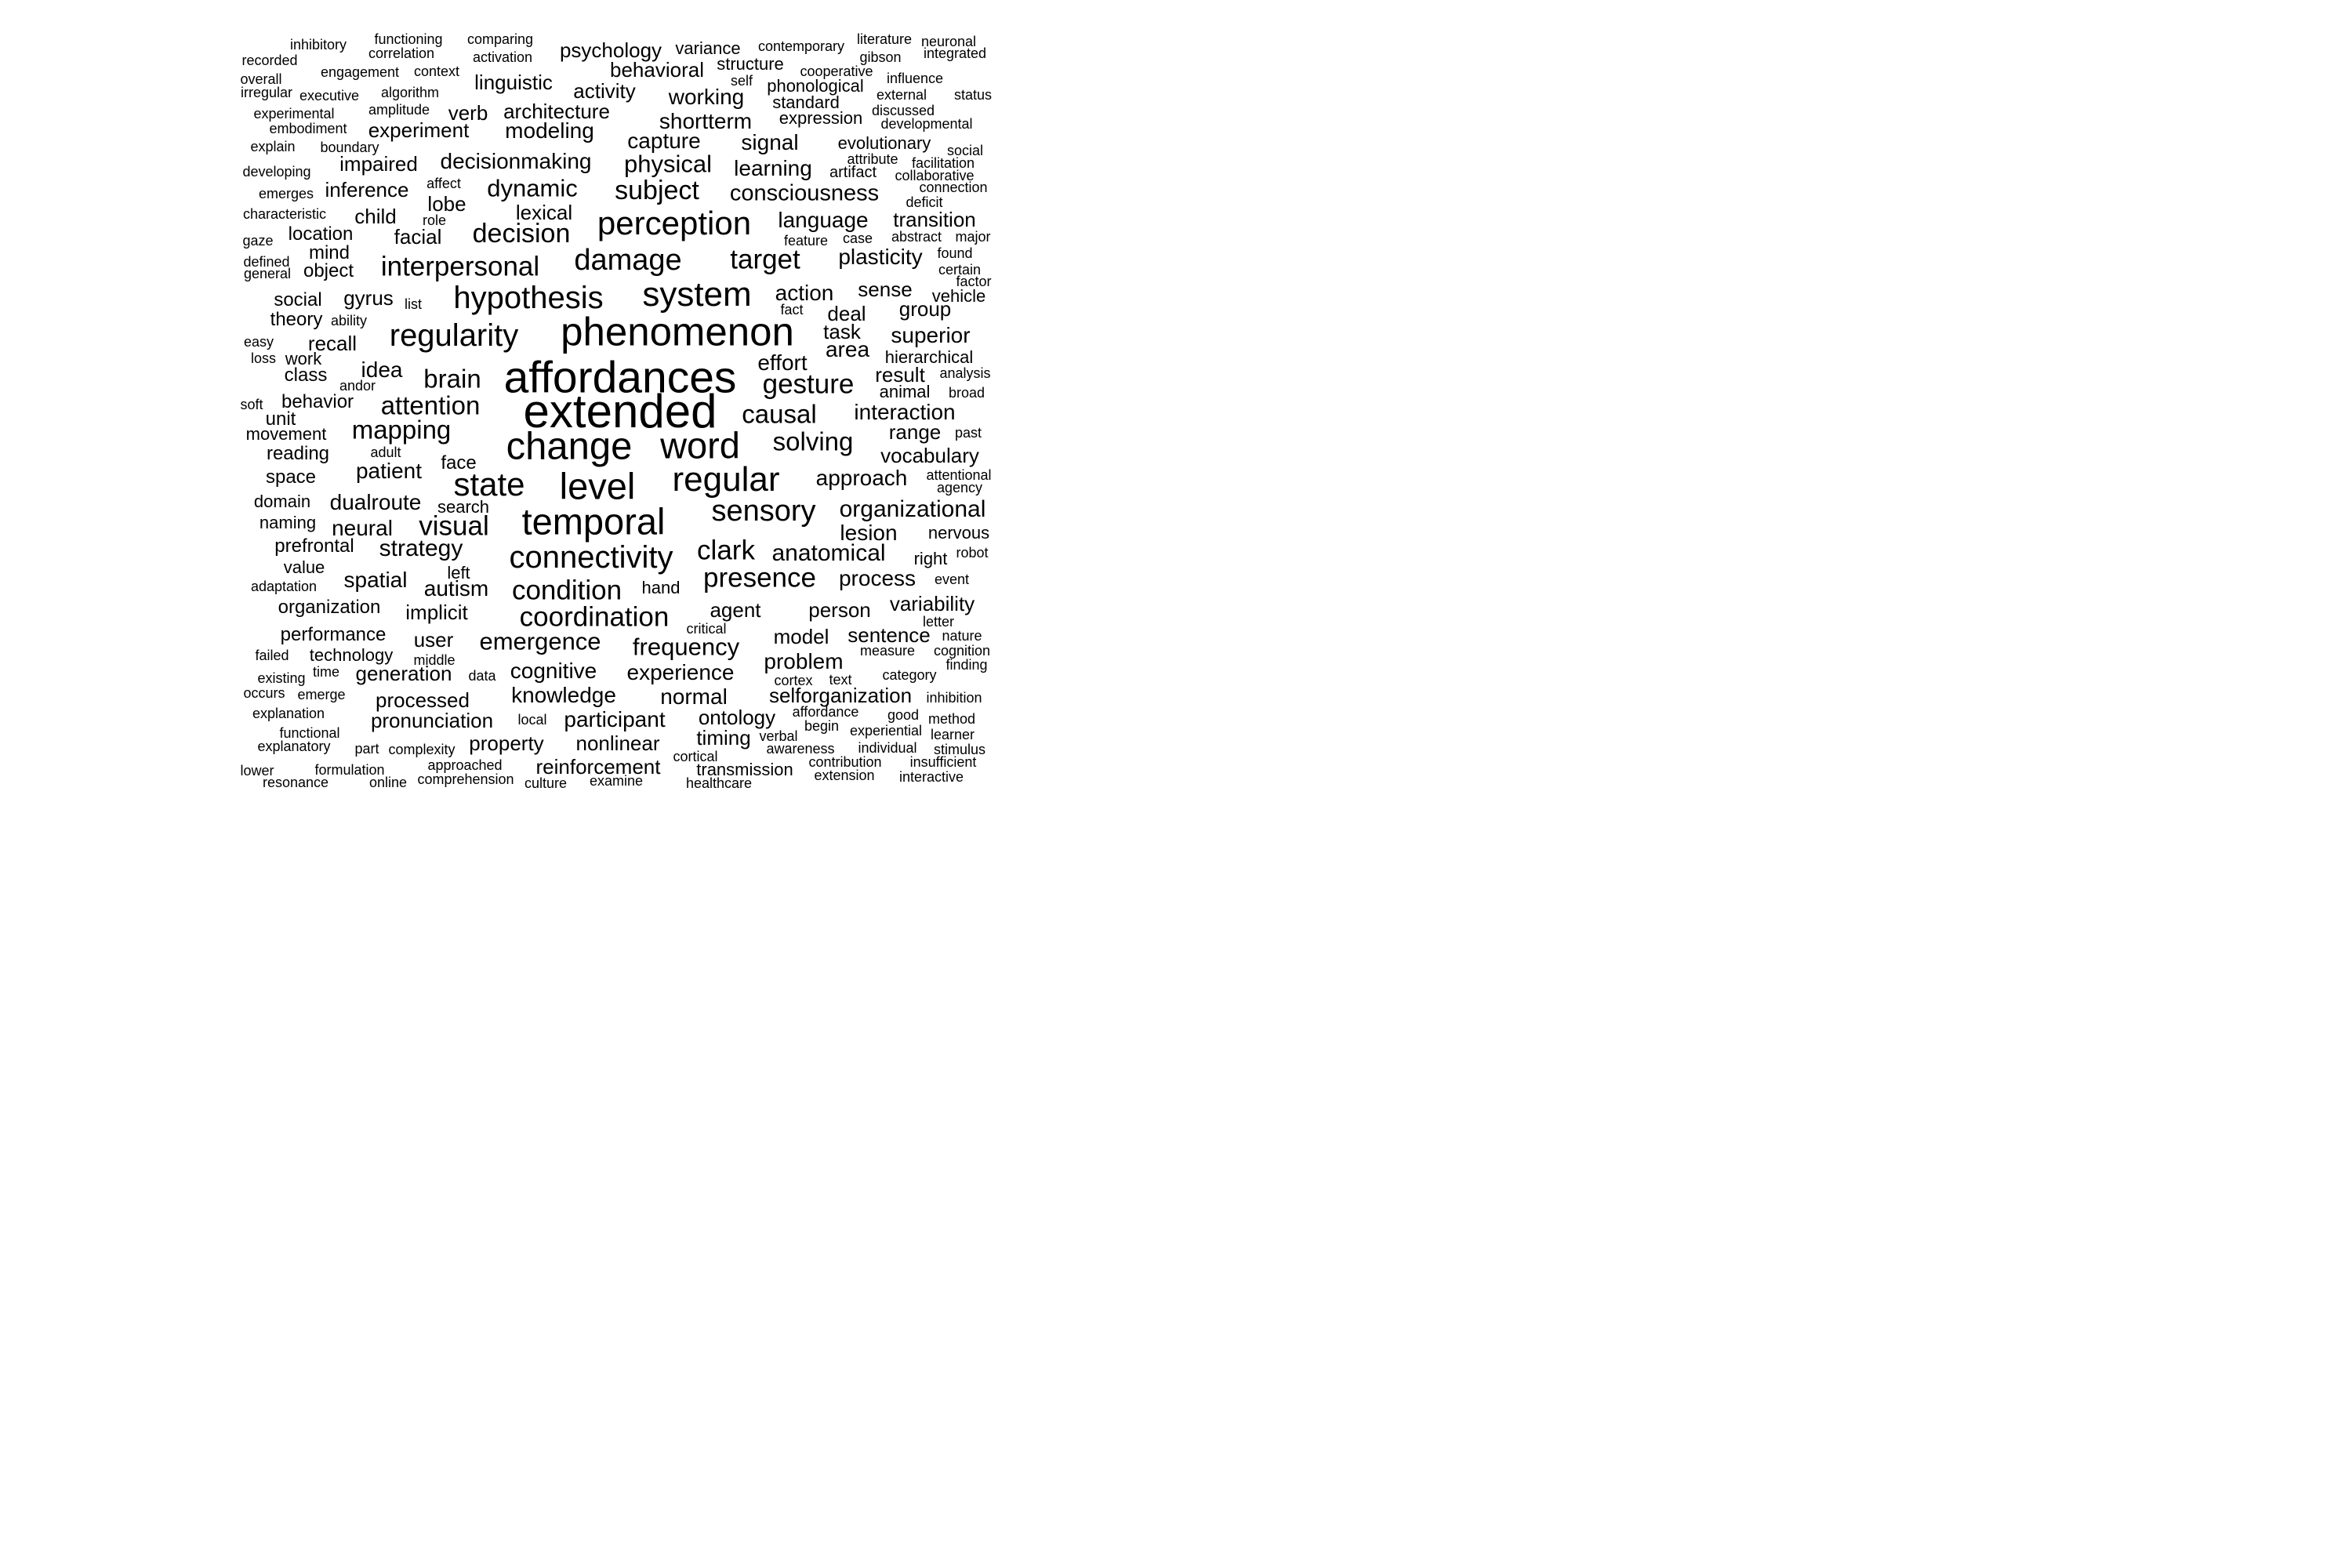  I want to click on cloud-word: irregular, so click(266, 92).